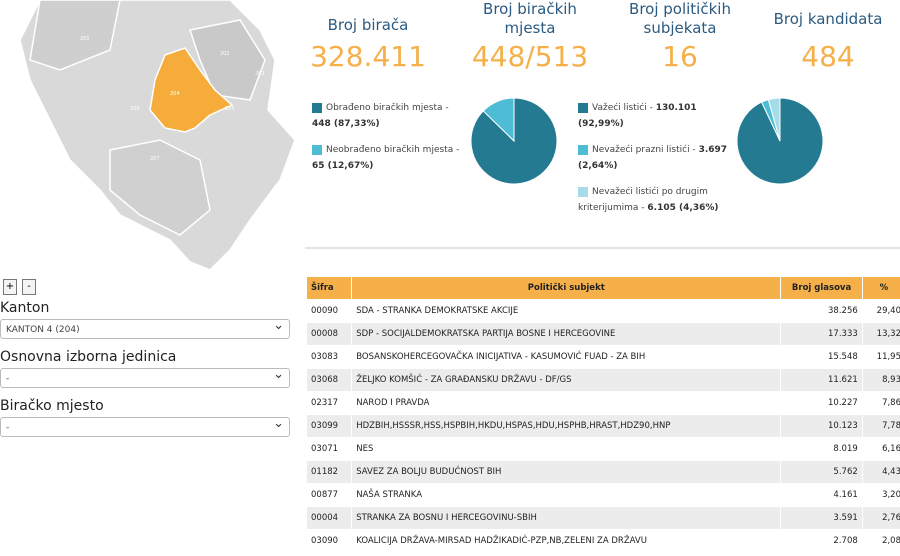  Describe the element at coordinates (566, 472) in the screenshot. I see `table-cell: SAVEZ ZA BOLJU BUDUĆNOST BIH` at that location.